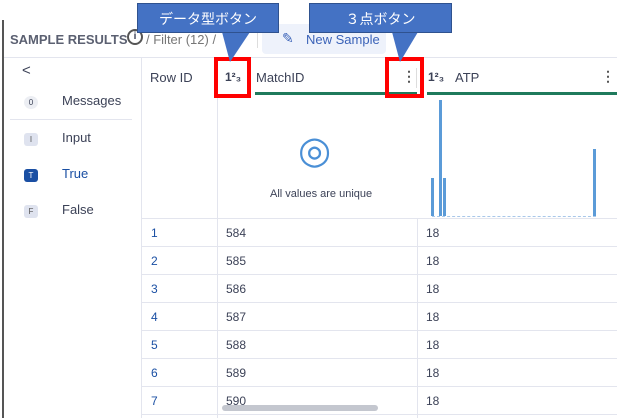 The height and width of the screenshot is (418, 617). I want to click on table-cell: 7, so click(154, 401).